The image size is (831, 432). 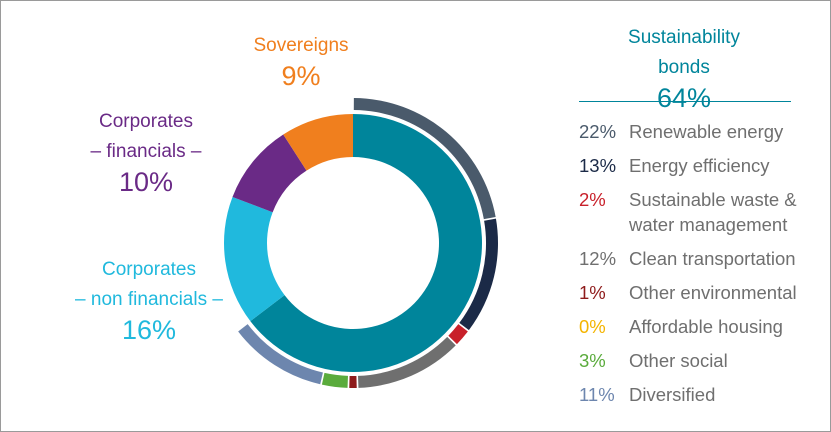 What do you see at coordinates (146, 182) in the screenshot?
I see `slice-value: 10%` at bounding box center [146, 182].